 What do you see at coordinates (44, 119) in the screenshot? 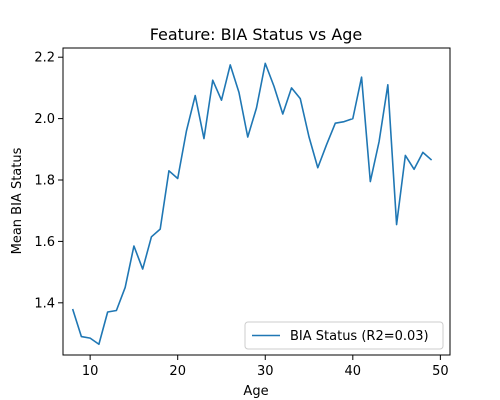
I see `y-tick-label: 2.0` at bounding box center [44, 119].